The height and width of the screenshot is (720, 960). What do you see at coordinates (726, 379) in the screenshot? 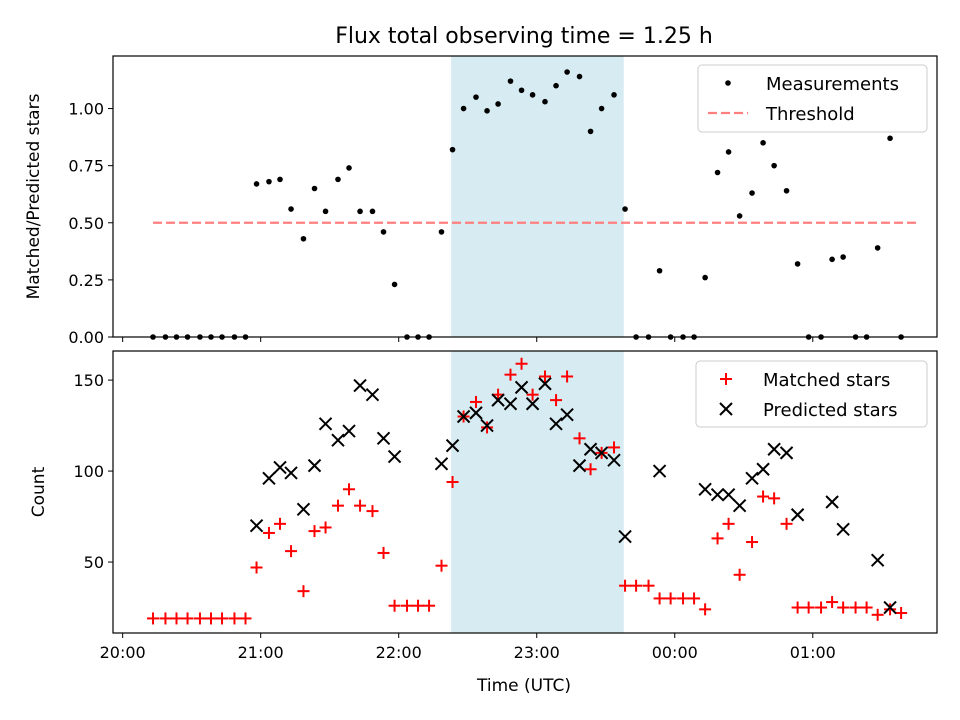
I see `legend-matched-marker` at bounding box center [726, 379].